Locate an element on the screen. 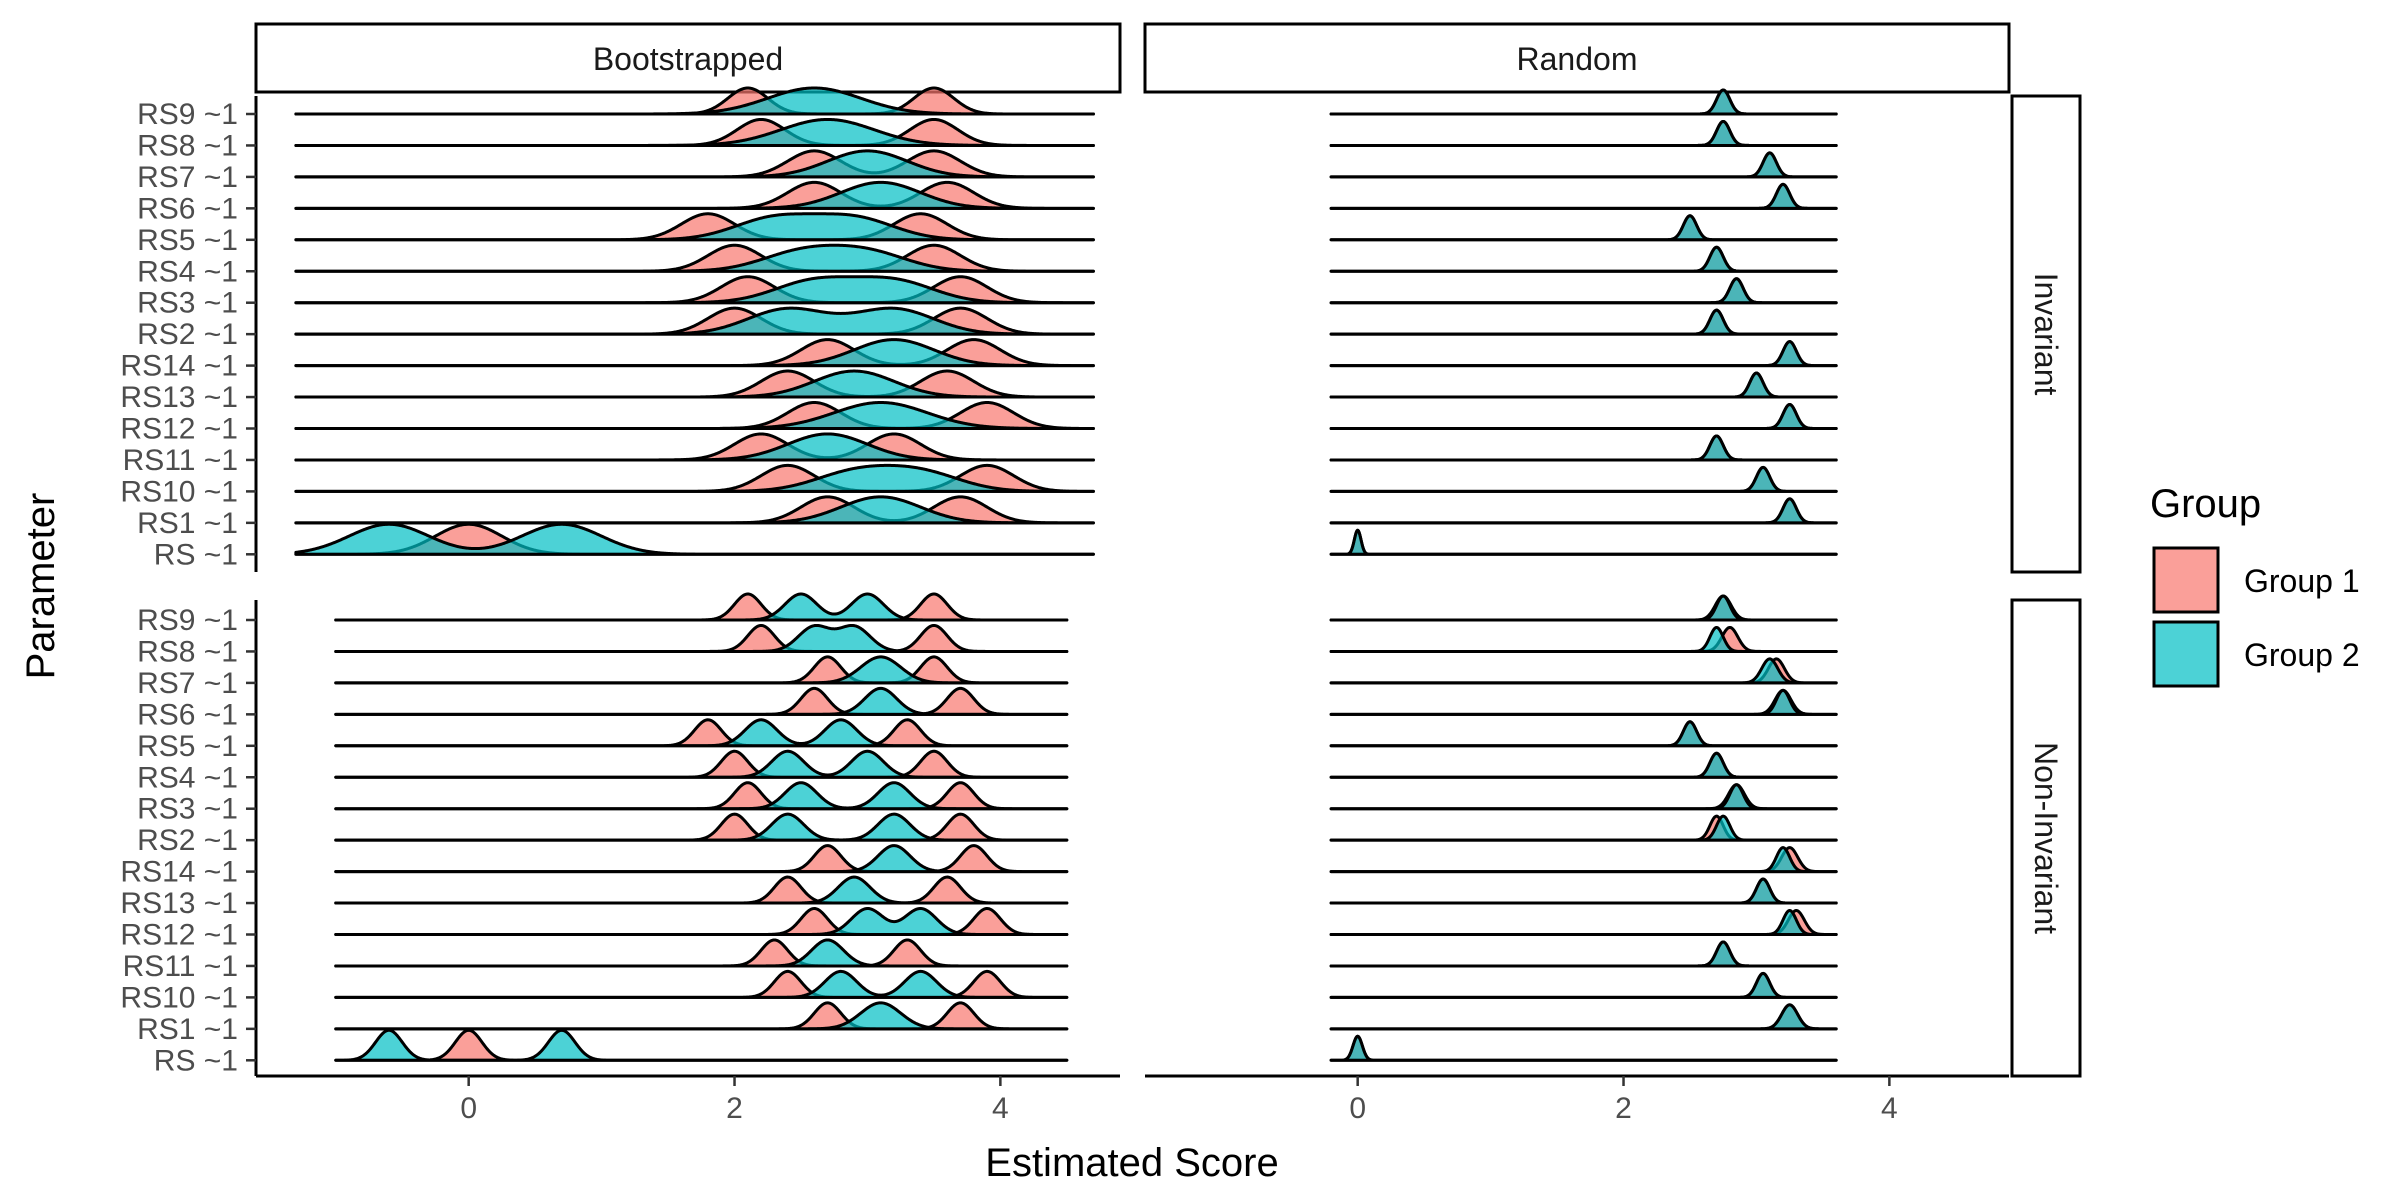 This screenshot has height=1199, width=2400. y-tick-label: RS ~1 is located at coordinates (196, 554).